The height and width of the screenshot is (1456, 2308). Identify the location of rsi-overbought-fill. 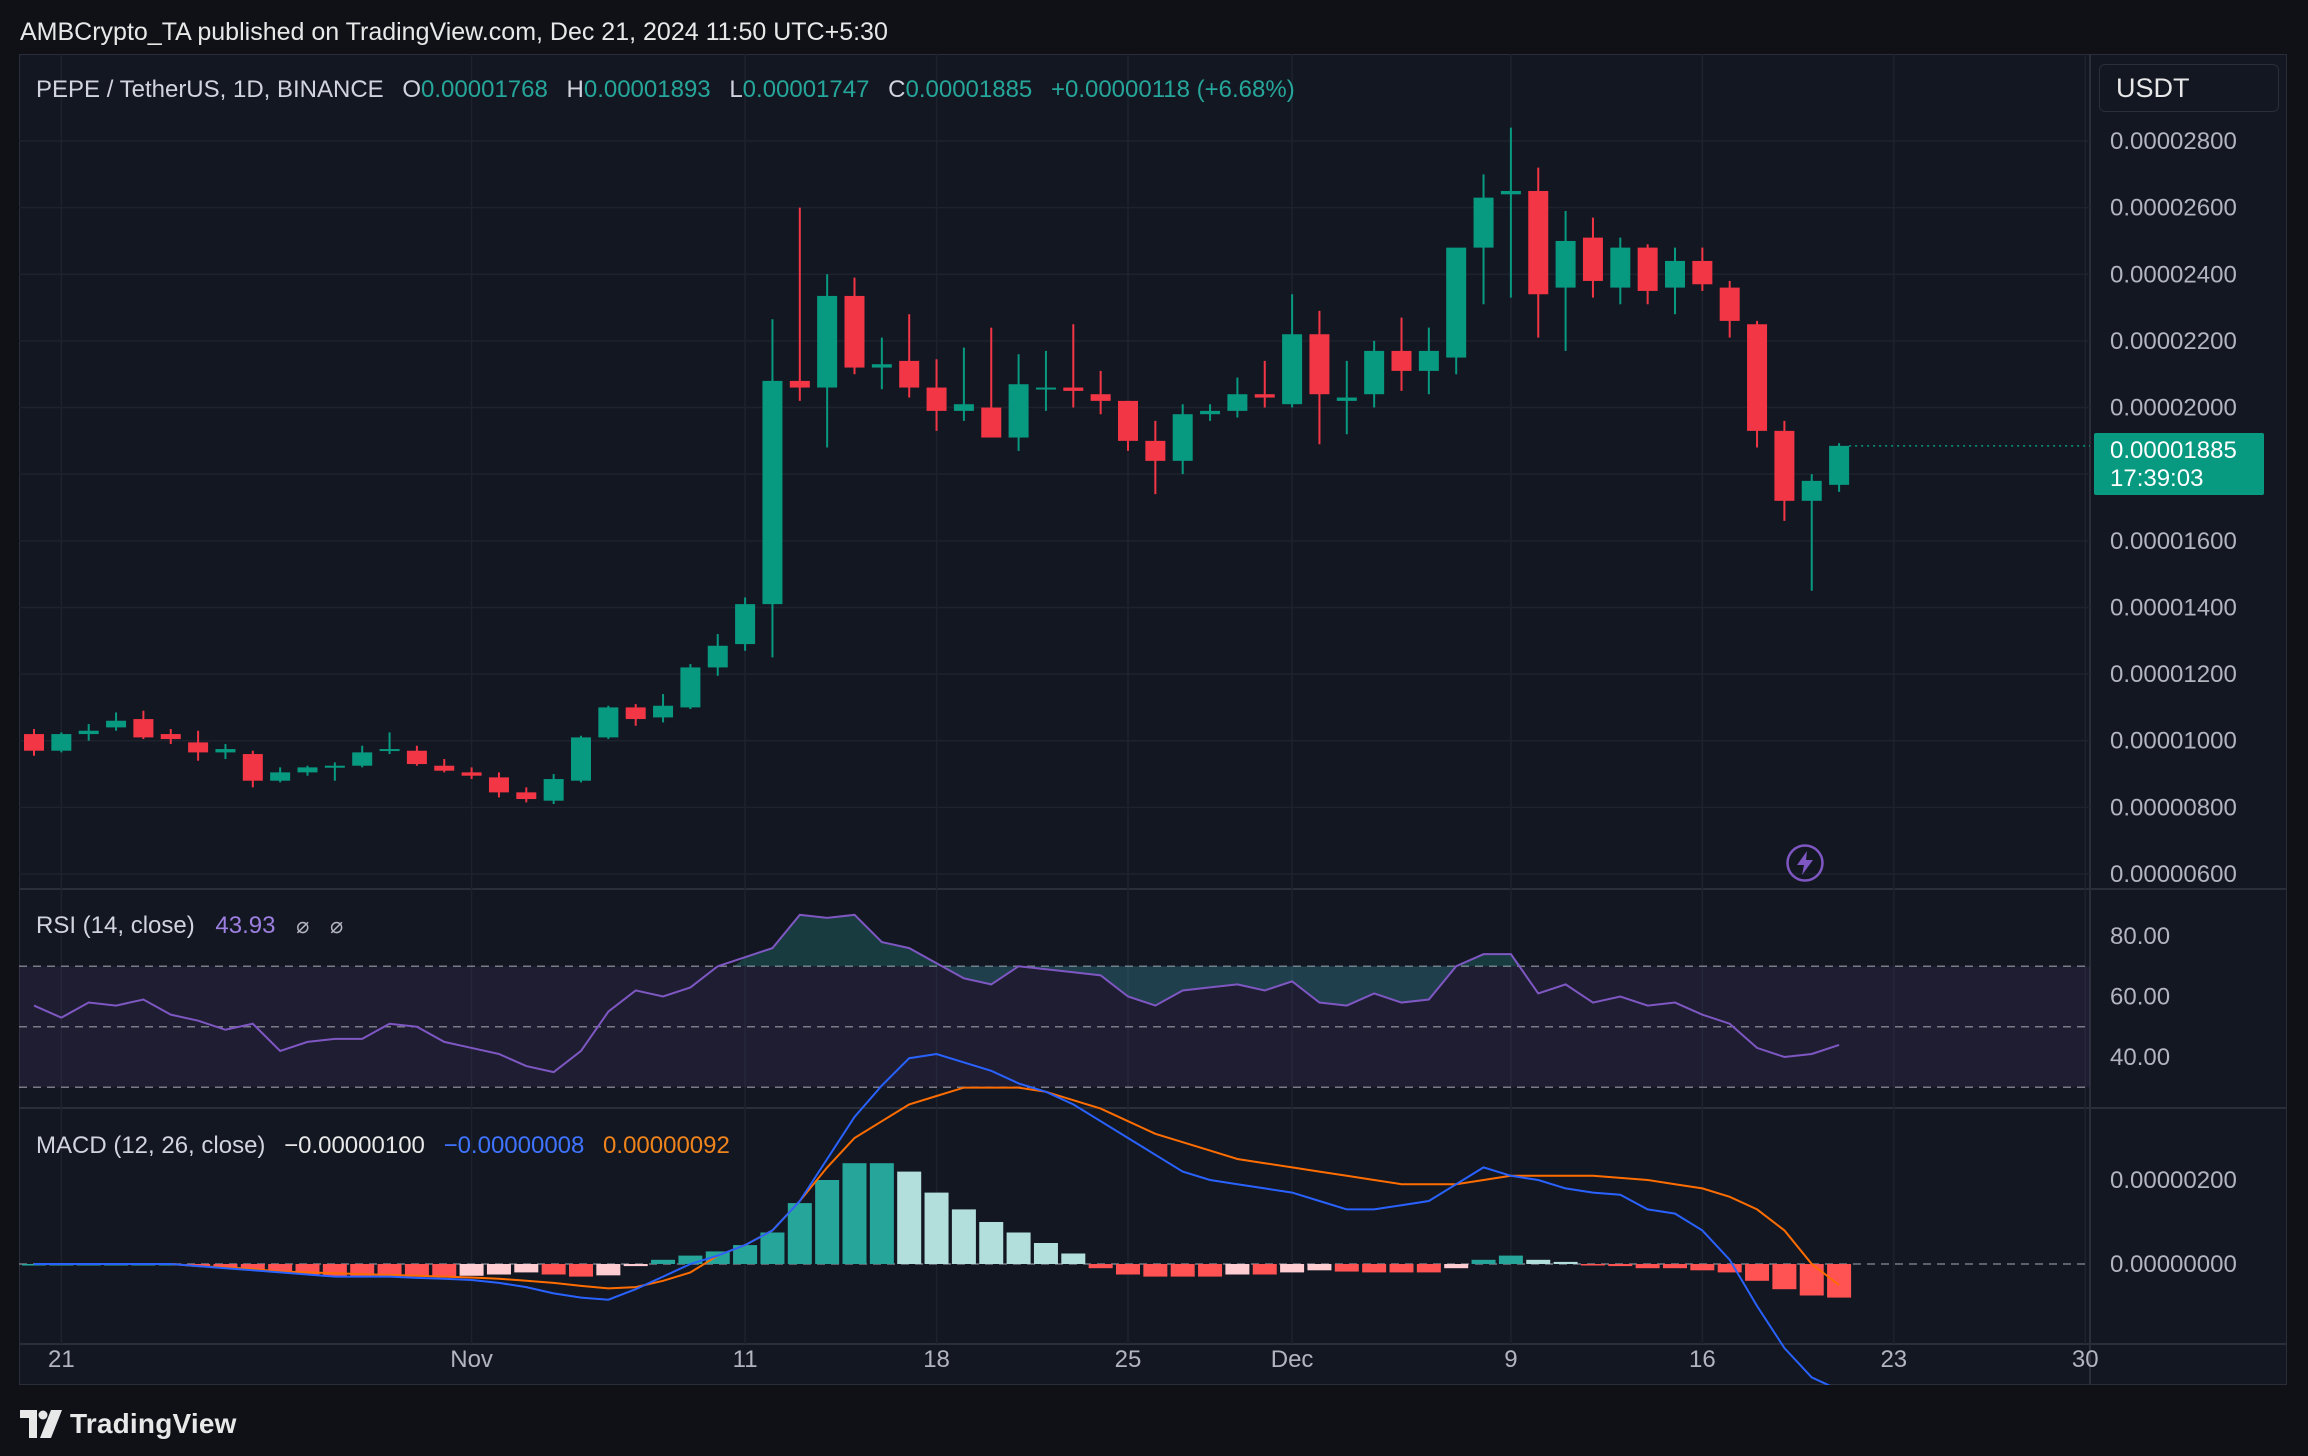
(1128, 960).